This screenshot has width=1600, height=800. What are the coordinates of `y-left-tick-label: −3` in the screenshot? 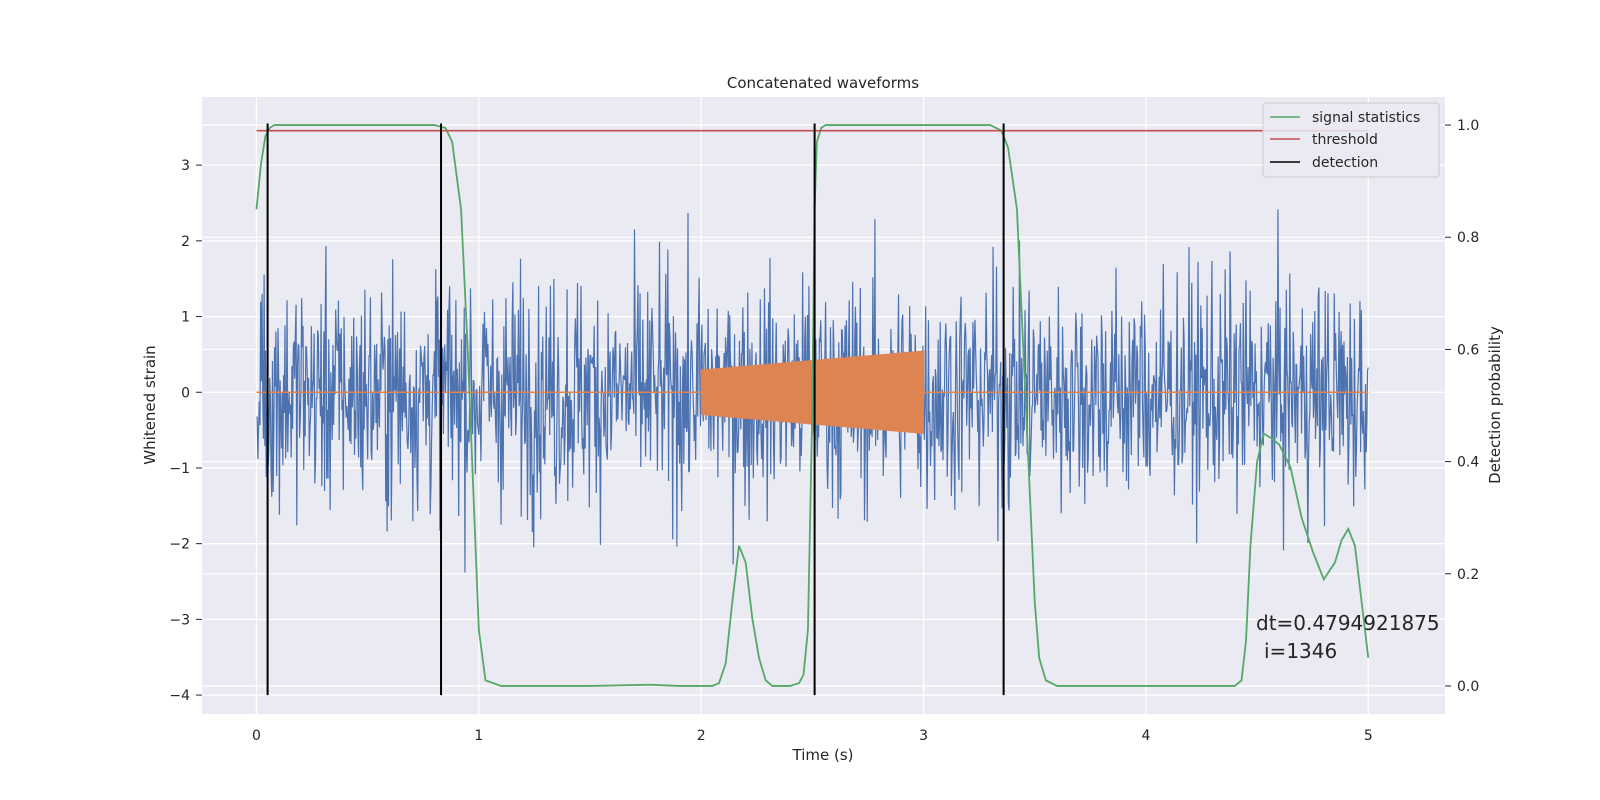 It's located at (179, 620).